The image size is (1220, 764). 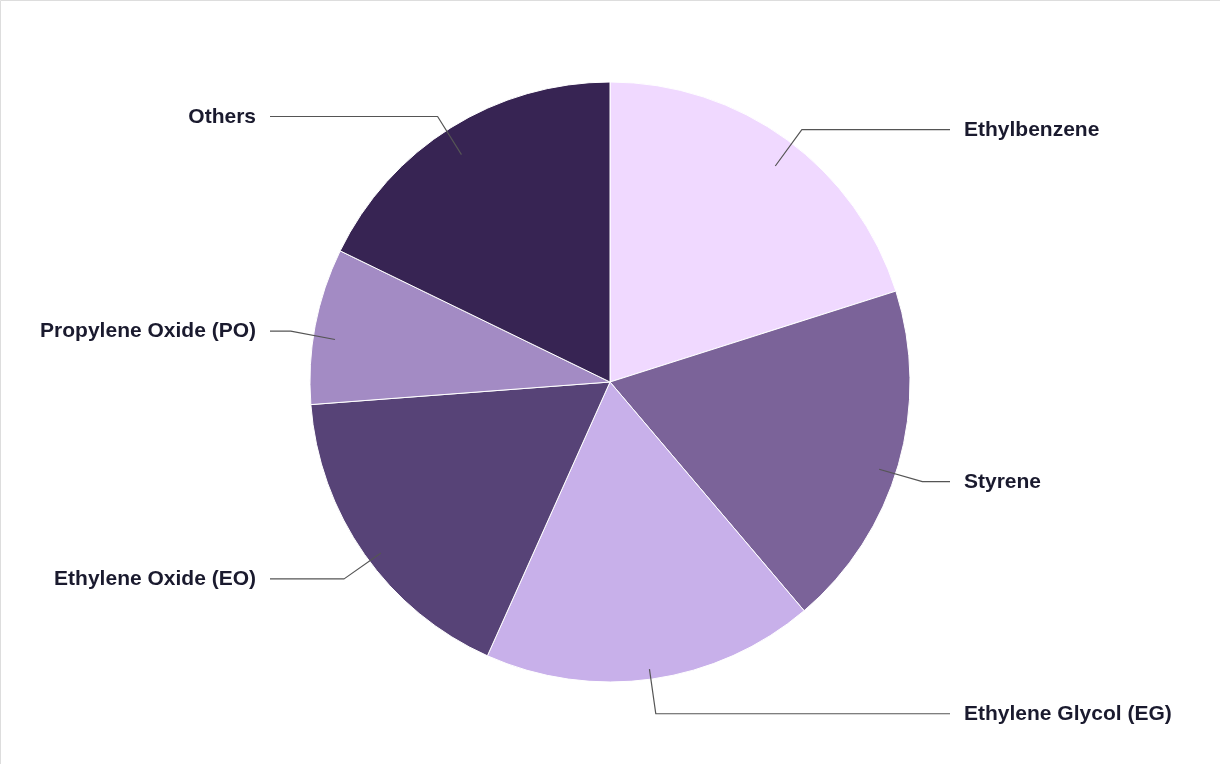 What do you see at coordinates (148, 330) in the screenshot?
I see `slice-label: Propylene Oxide (PO)` at bounding box center [148, 330].